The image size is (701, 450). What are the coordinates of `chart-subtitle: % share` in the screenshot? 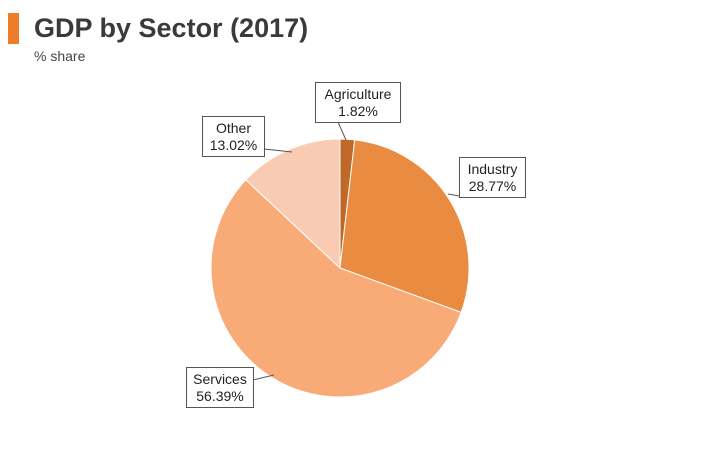 It's located at (60, 56).